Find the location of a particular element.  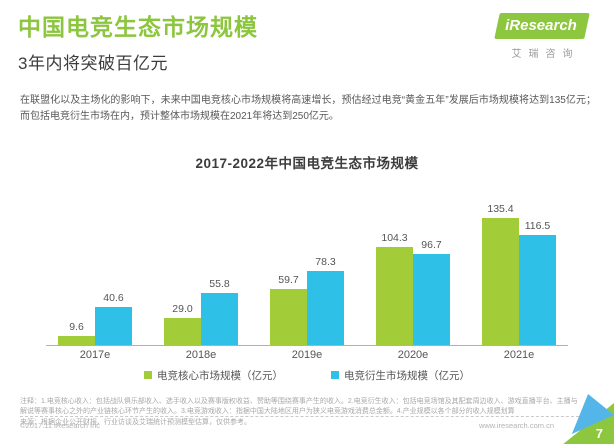

bar-value-label: 29.0 is located at coordinates (182, 308).